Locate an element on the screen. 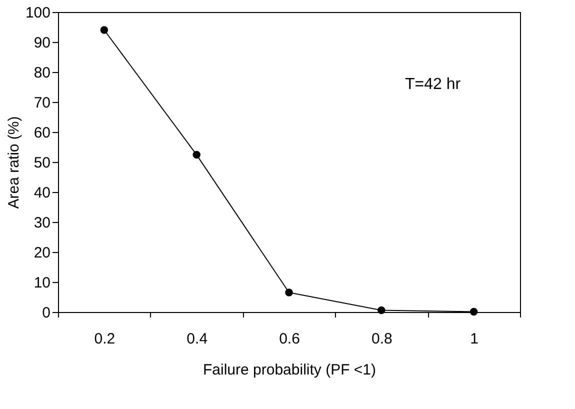  y-axis-title: Area ratio (%) is located at coordinates (13, 162).